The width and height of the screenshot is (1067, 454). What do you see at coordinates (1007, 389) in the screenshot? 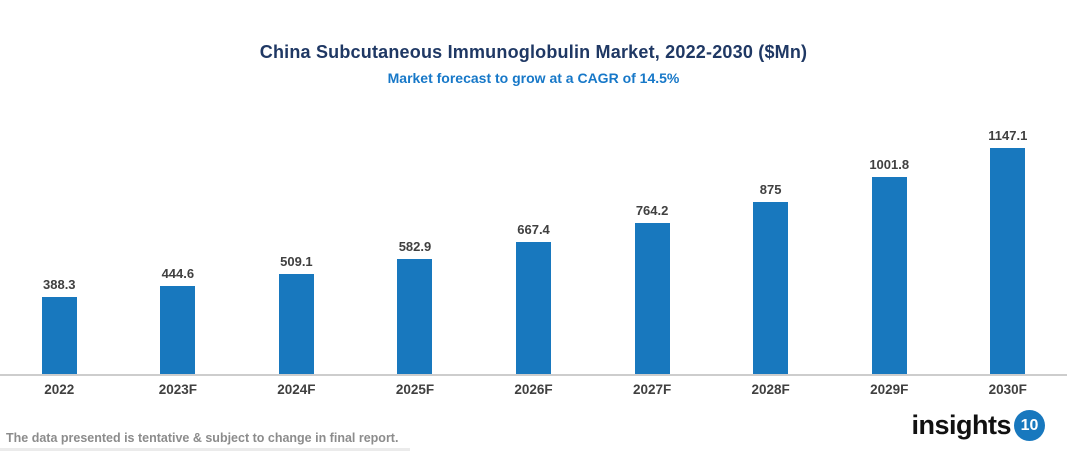
I see `x-axis-label: 2030F` at bounding box center [1007, 389].